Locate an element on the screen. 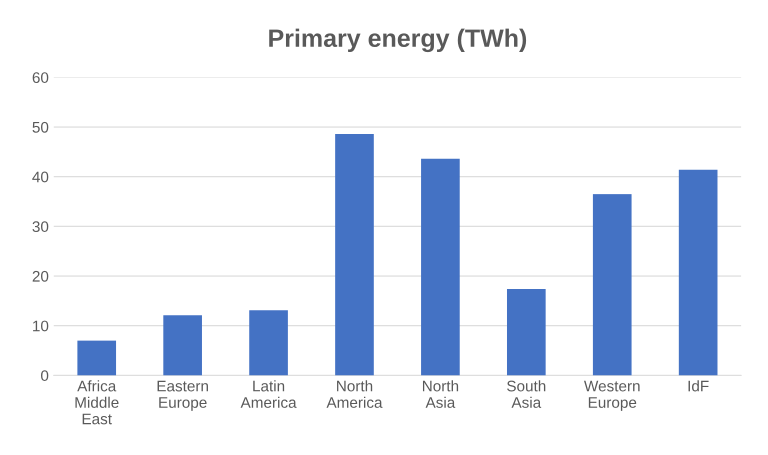  y-tick-label: 60 is located at coordinates (40, 78).